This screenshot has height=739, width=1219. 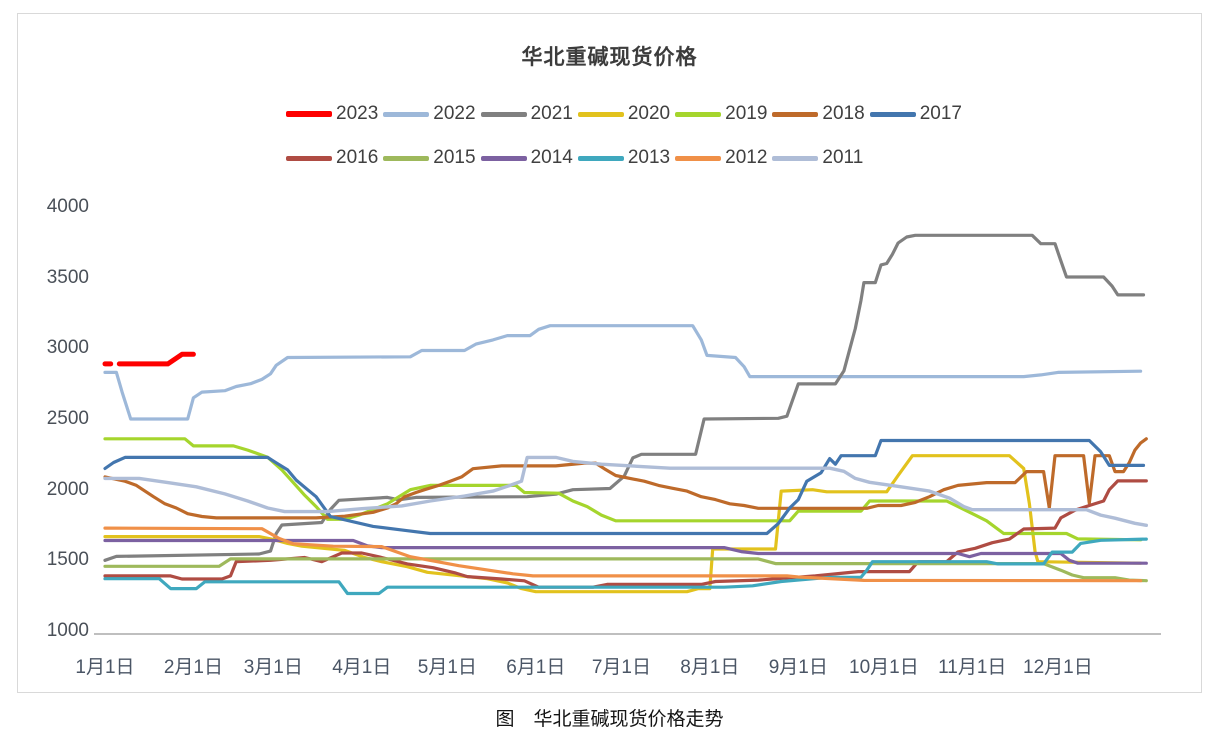 I want to click on legend-item-2021: 2021, so click(x=527, y=114).